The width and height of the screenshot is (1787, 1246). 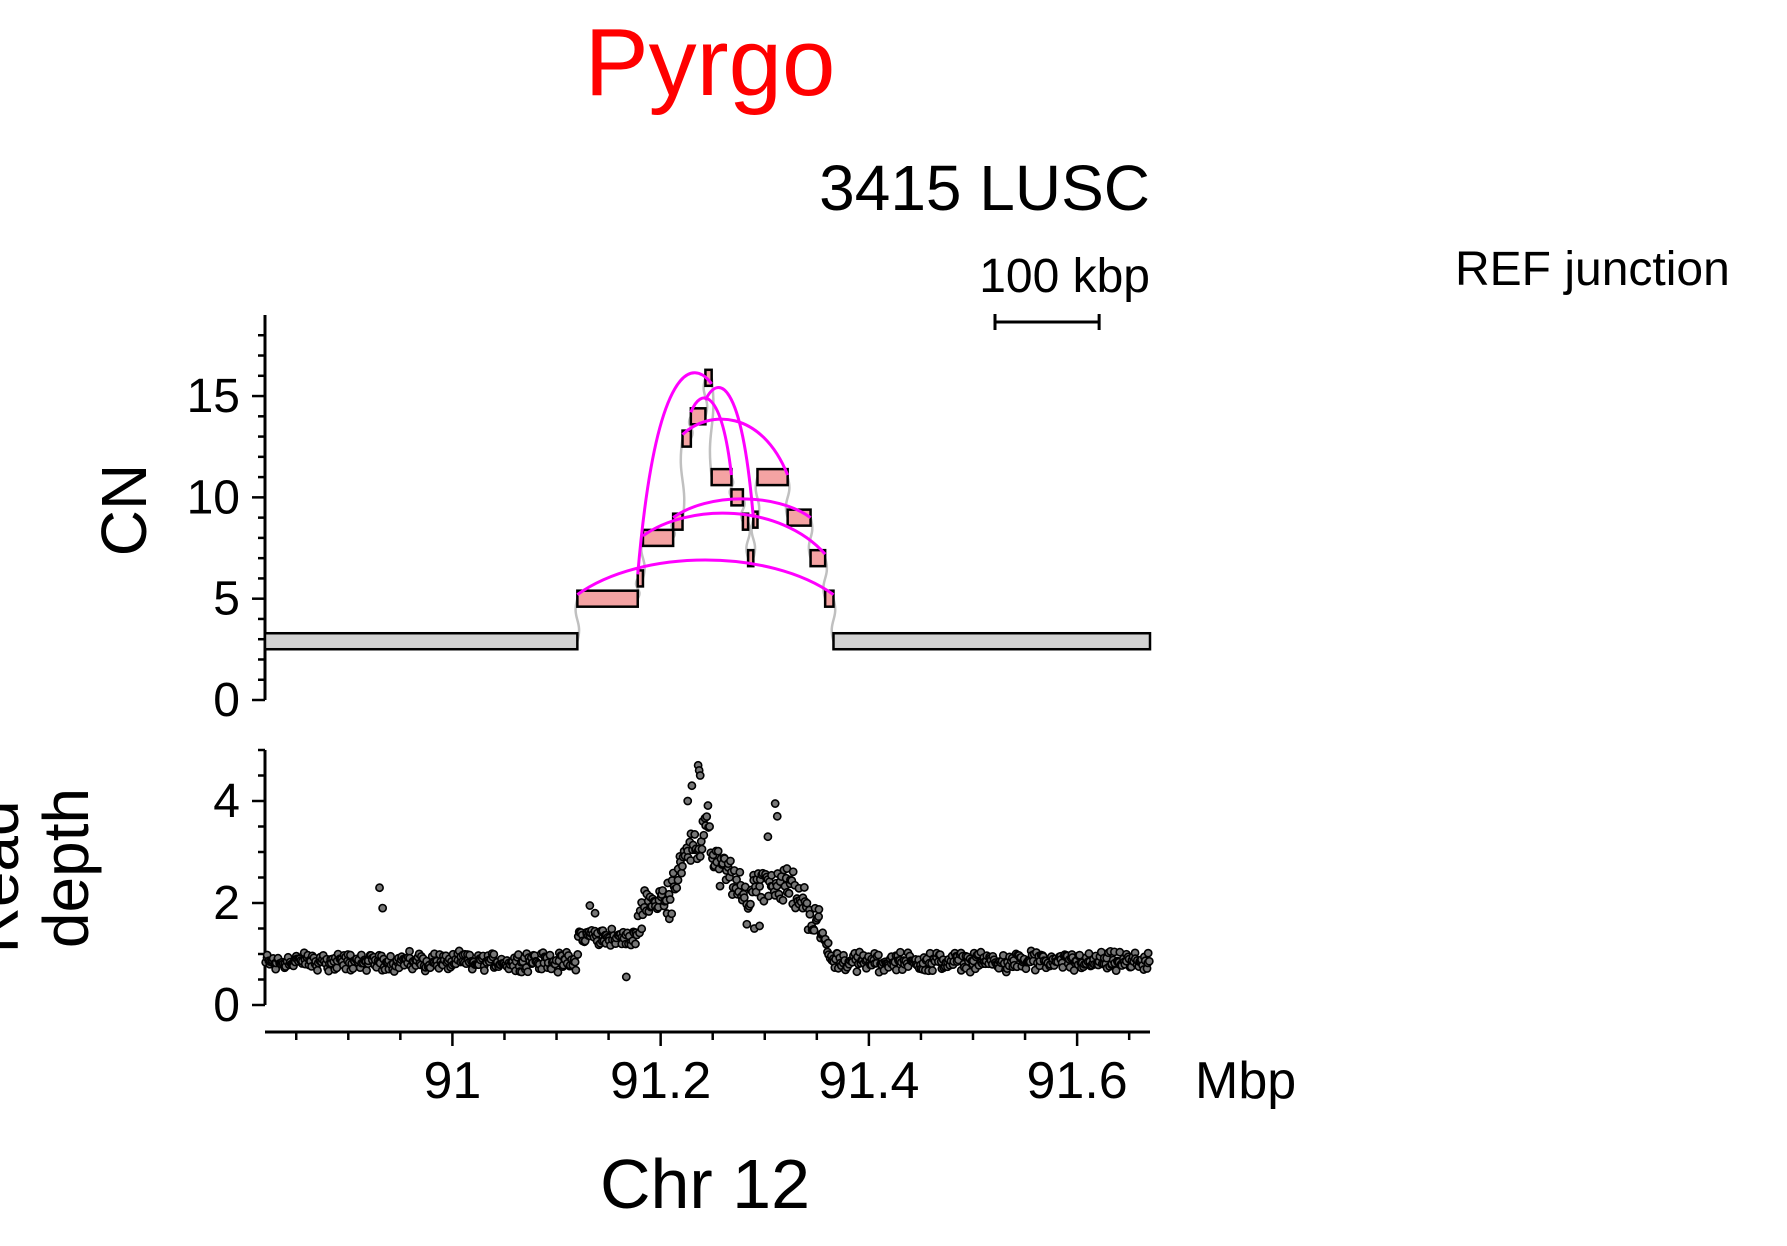 What do you see at coordinates (124, 510) in the screenshot?
I see `cn-axis-label: CN` at bounding box center [124, 510].